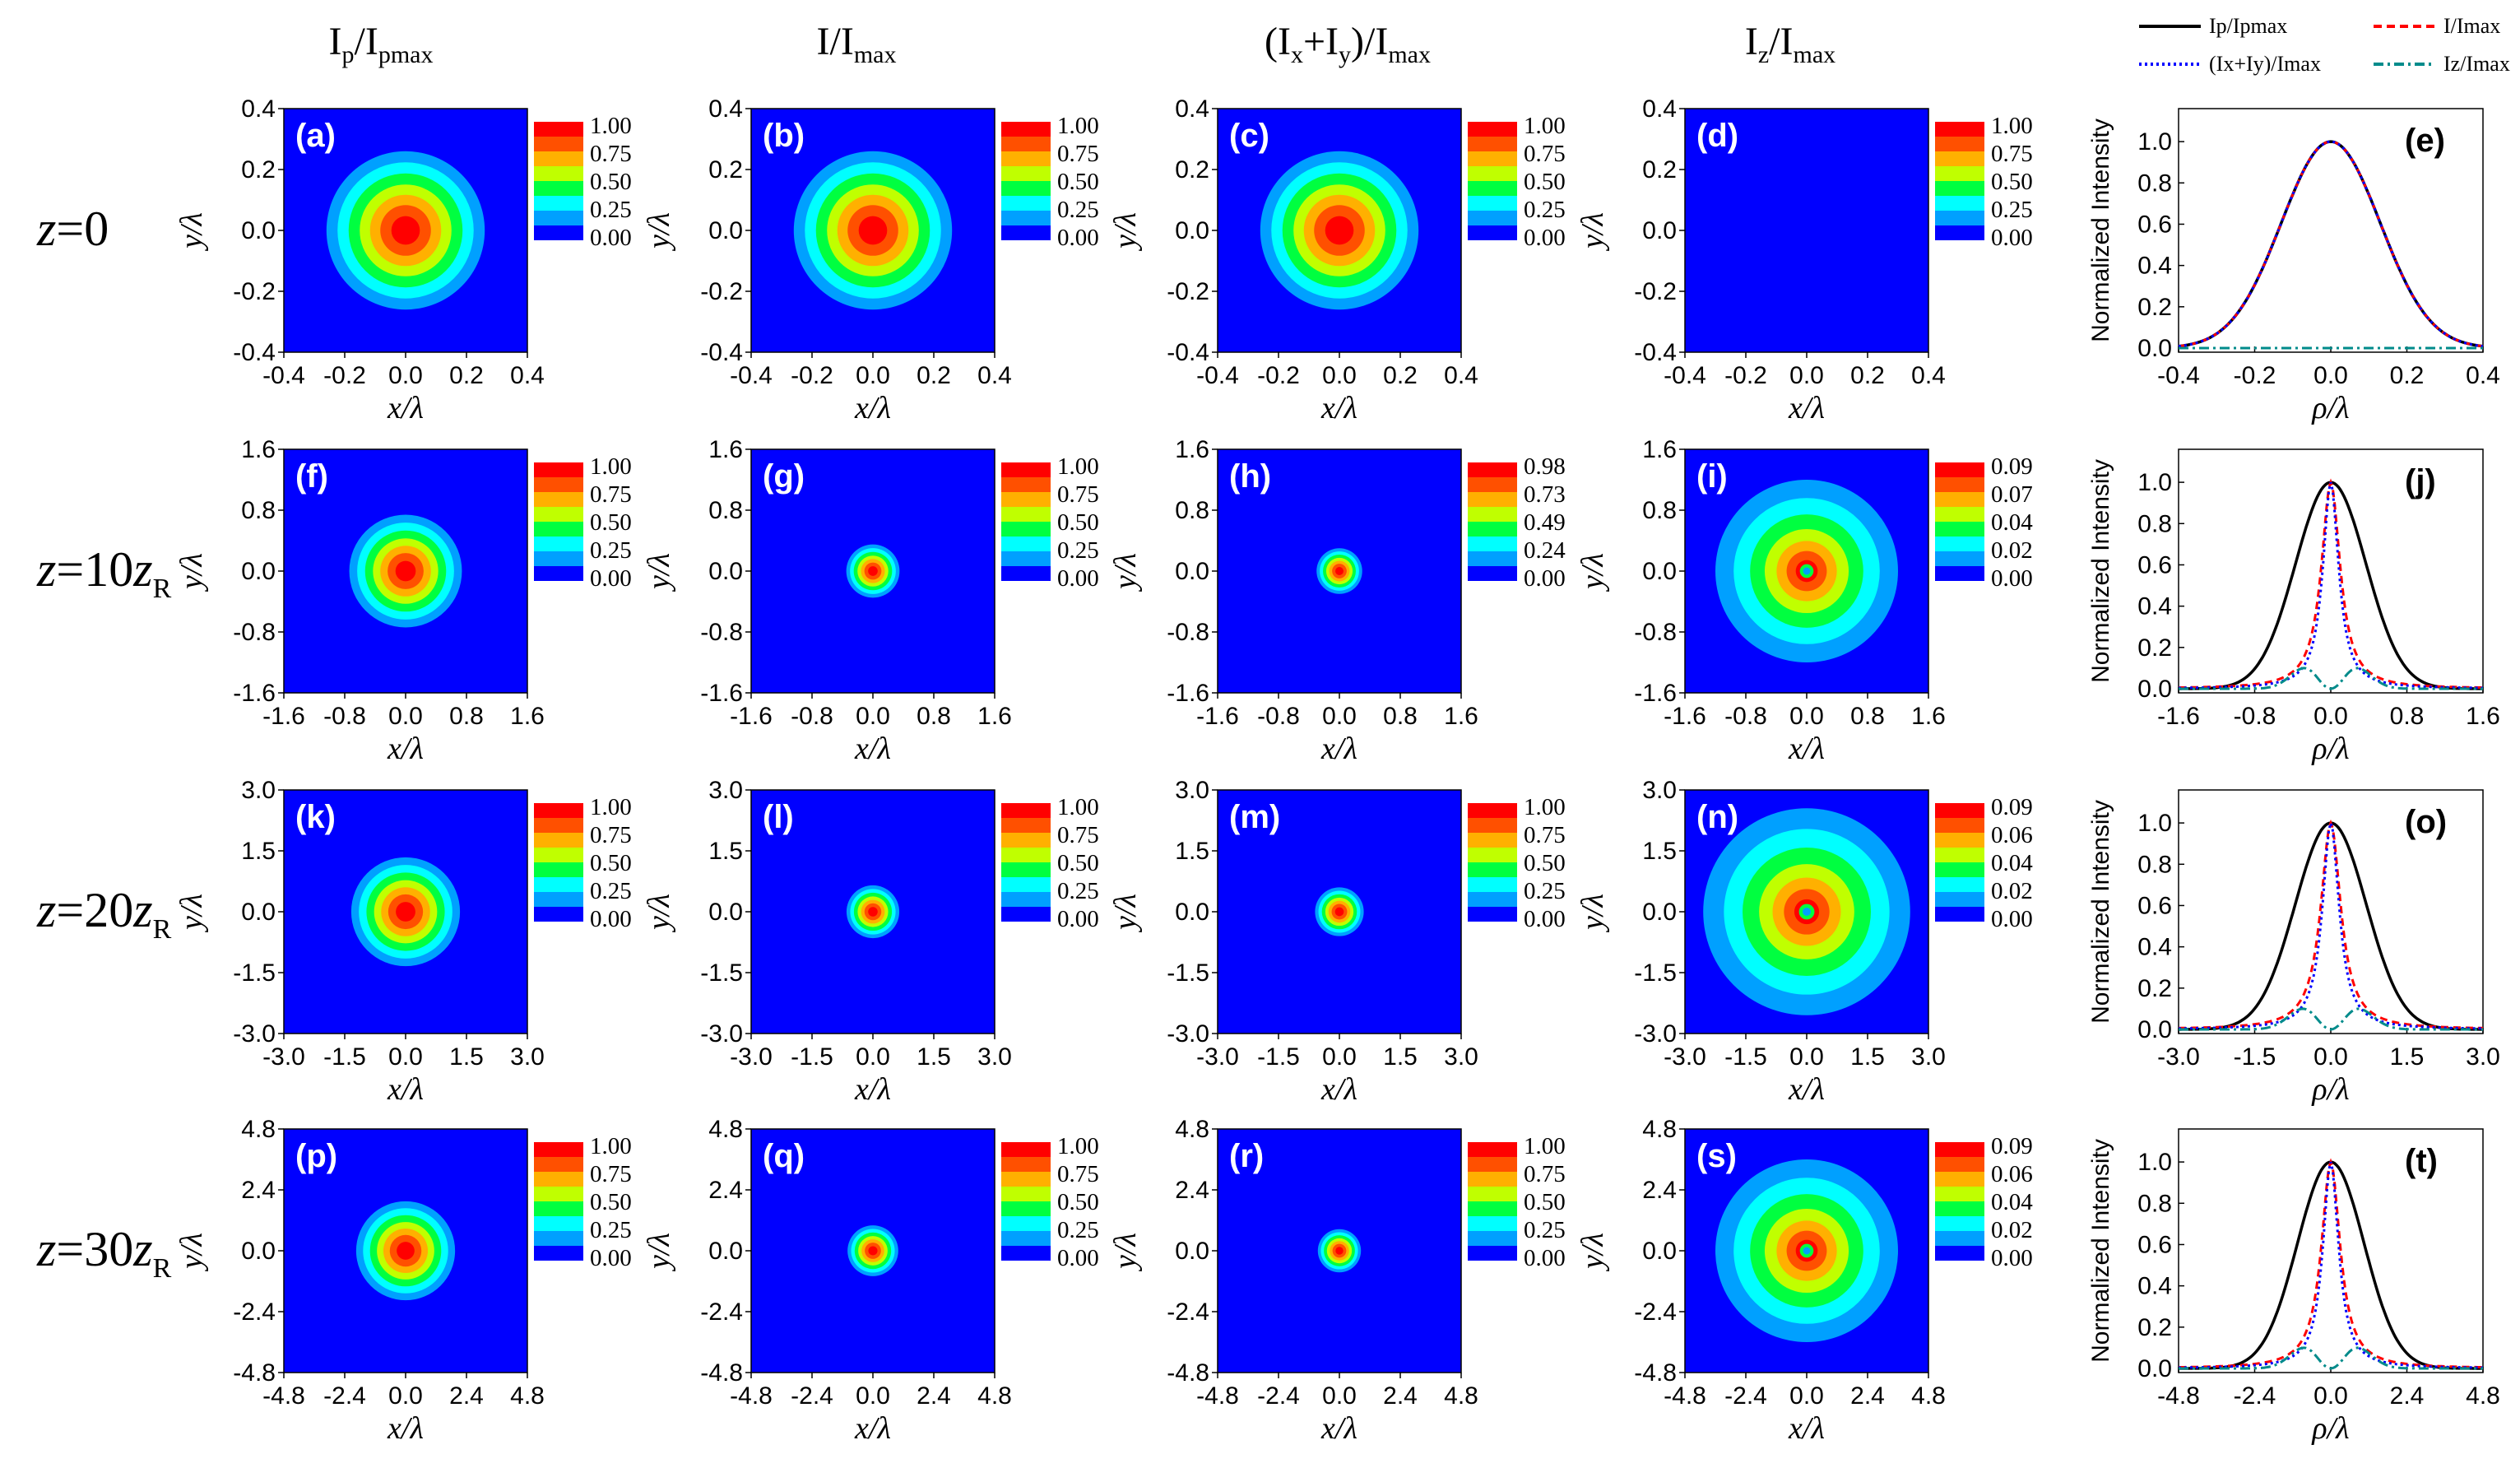  Describe the element at coordinates (1685, 375) in the screenshot. I see `x-tick-label: -0.4` at that location.